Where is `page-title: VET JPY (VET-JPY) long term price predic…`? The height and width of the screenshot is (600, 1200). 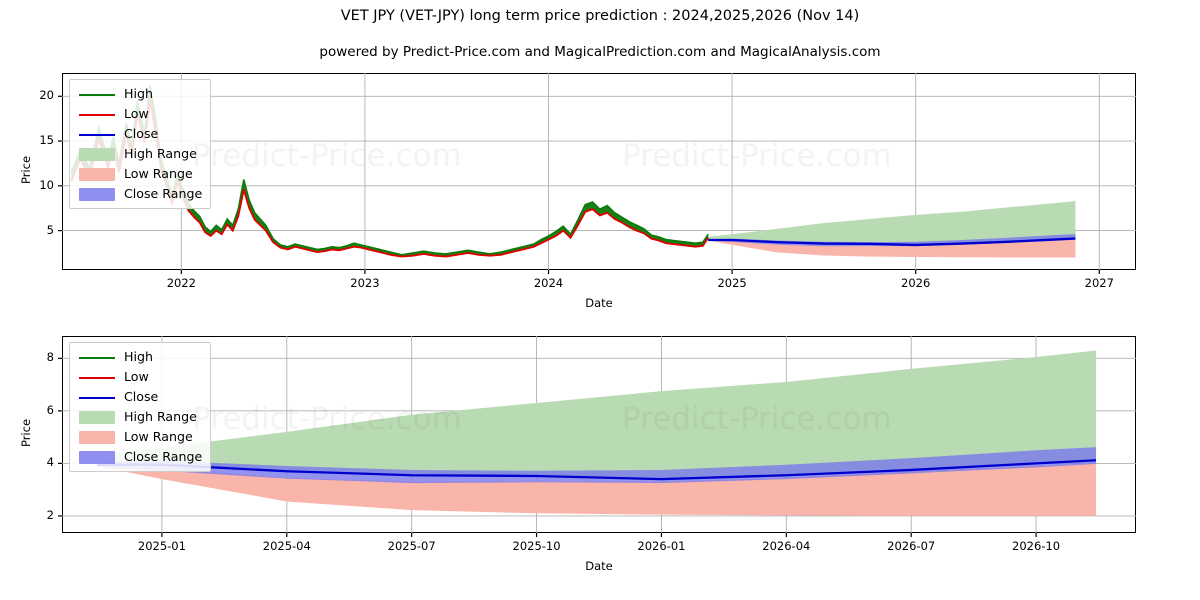 page-title: VET JPY (VET-JPY) long term price predic… is located at coordinates (600, 16).